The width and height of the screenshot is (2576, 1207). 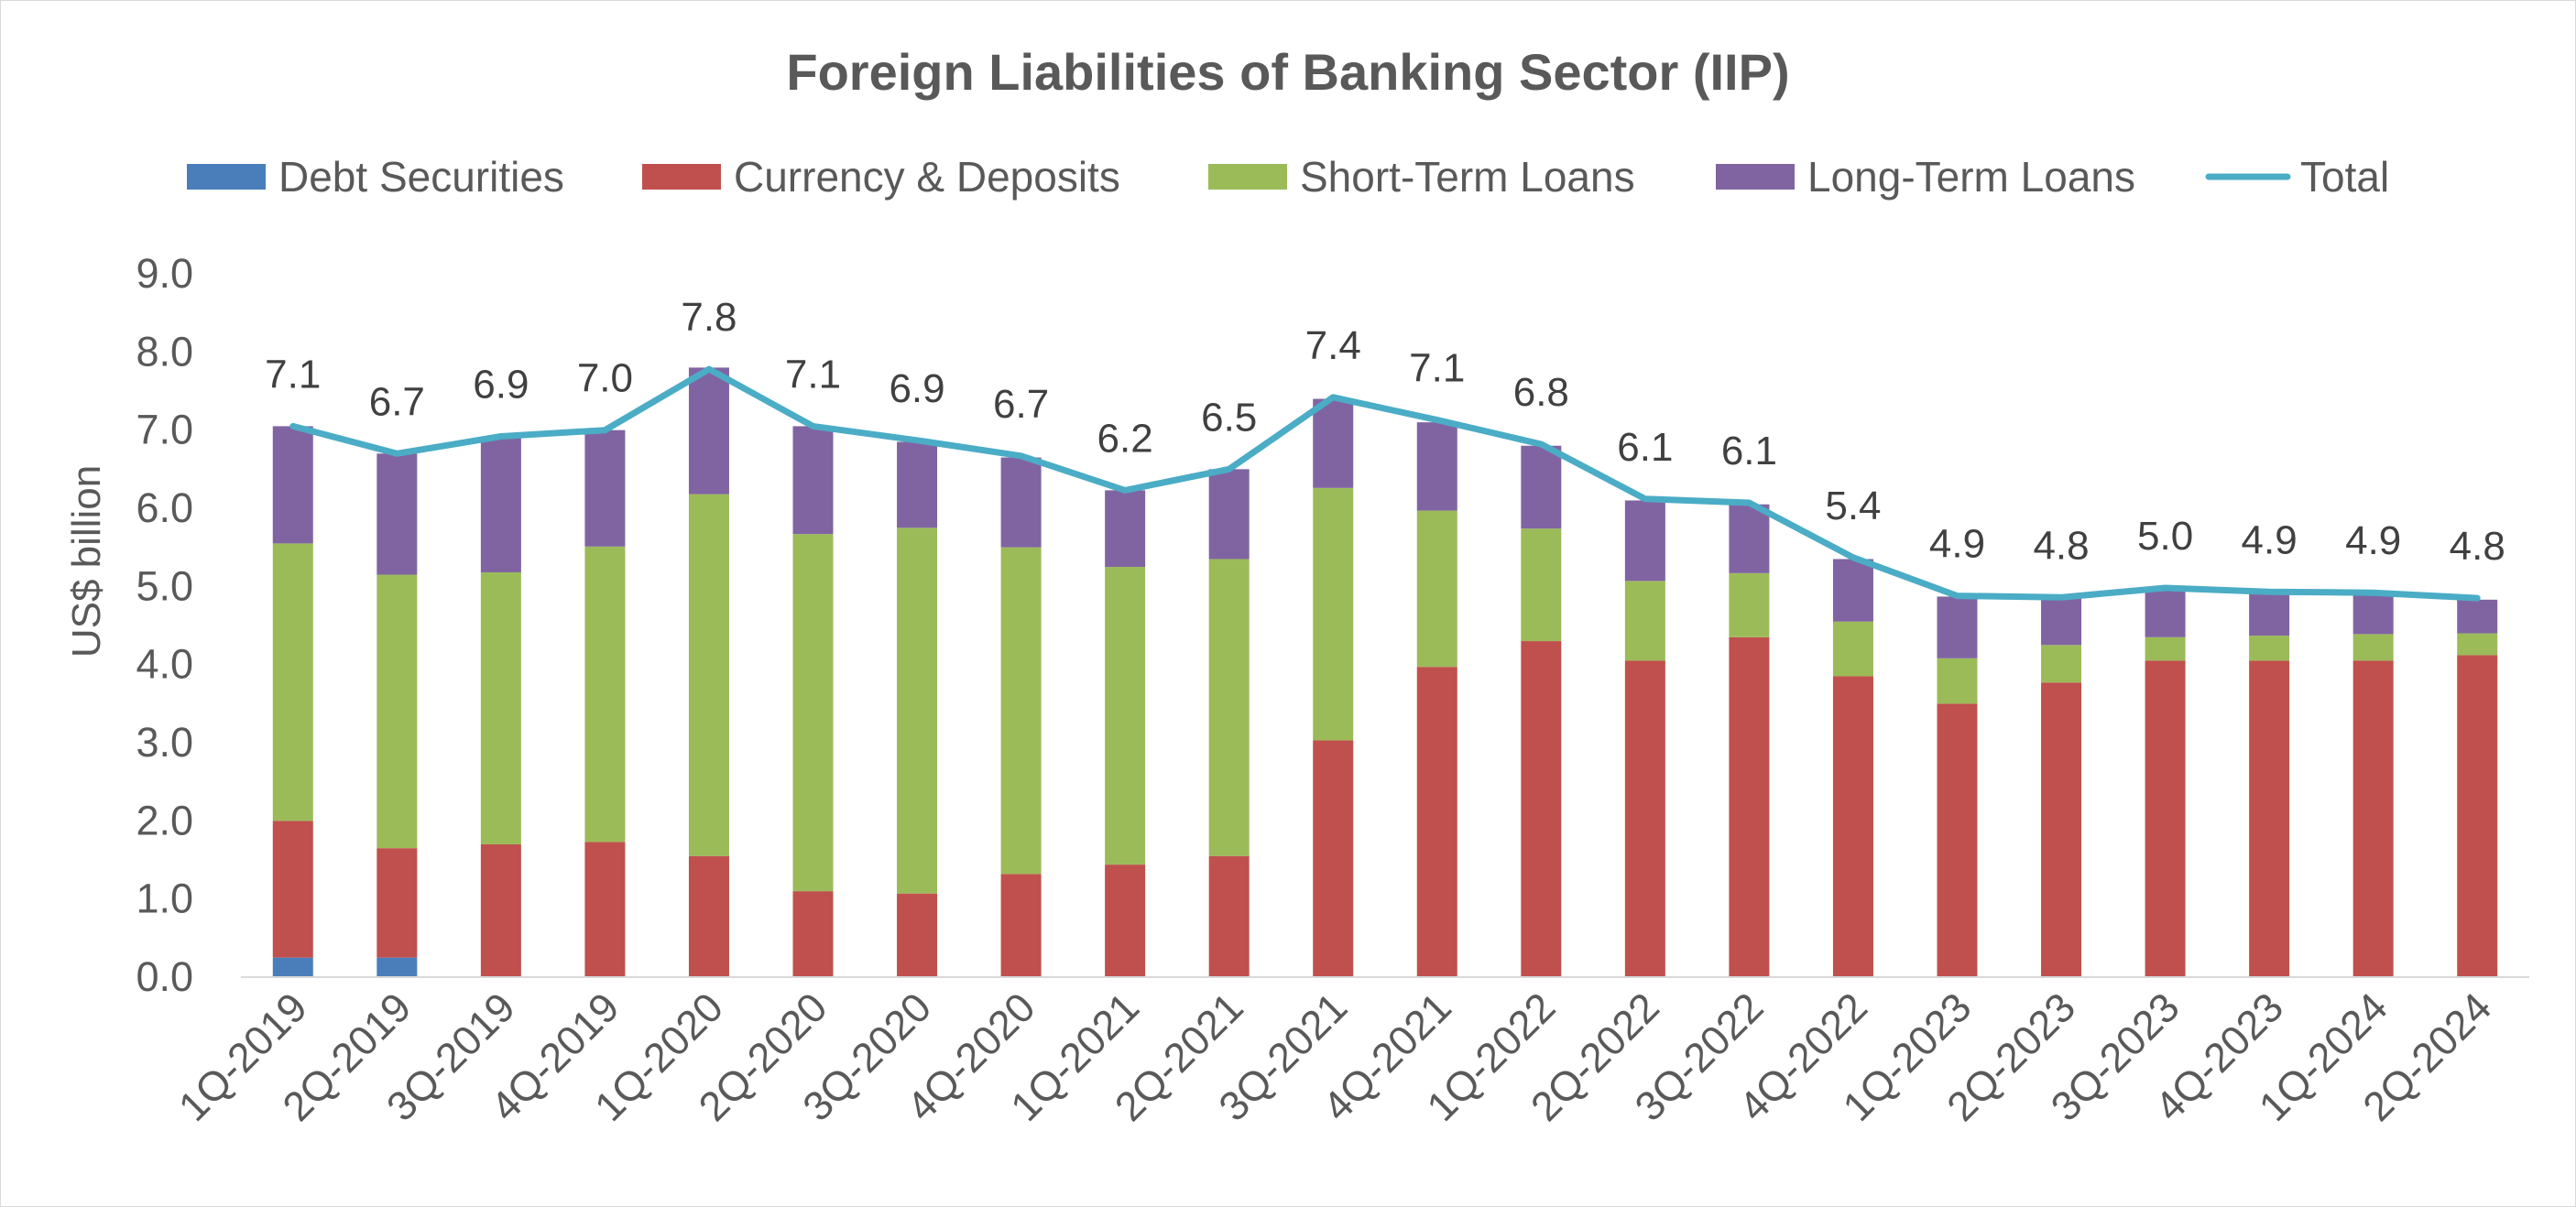 I want to click on total-data-label: 5.0, so click(x=2165, y=536).